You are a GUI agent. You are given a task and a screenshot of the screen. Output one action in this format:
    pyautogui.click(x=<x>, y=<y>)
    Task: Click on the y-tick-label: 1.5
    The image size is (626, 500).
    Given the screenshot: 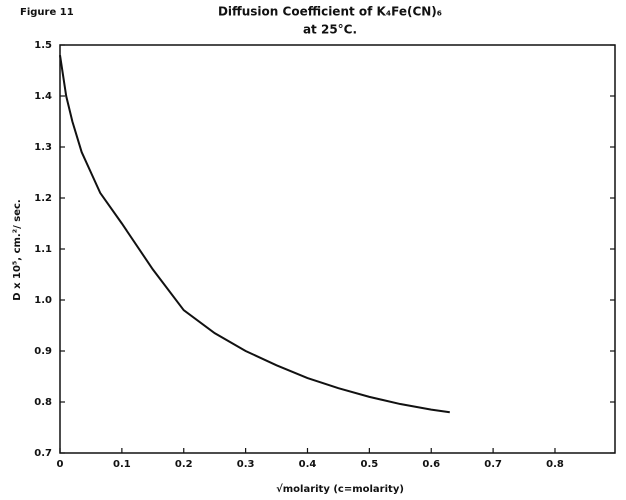 What is the action you would take?
    pyautogui.click(x=43, y=45)
    